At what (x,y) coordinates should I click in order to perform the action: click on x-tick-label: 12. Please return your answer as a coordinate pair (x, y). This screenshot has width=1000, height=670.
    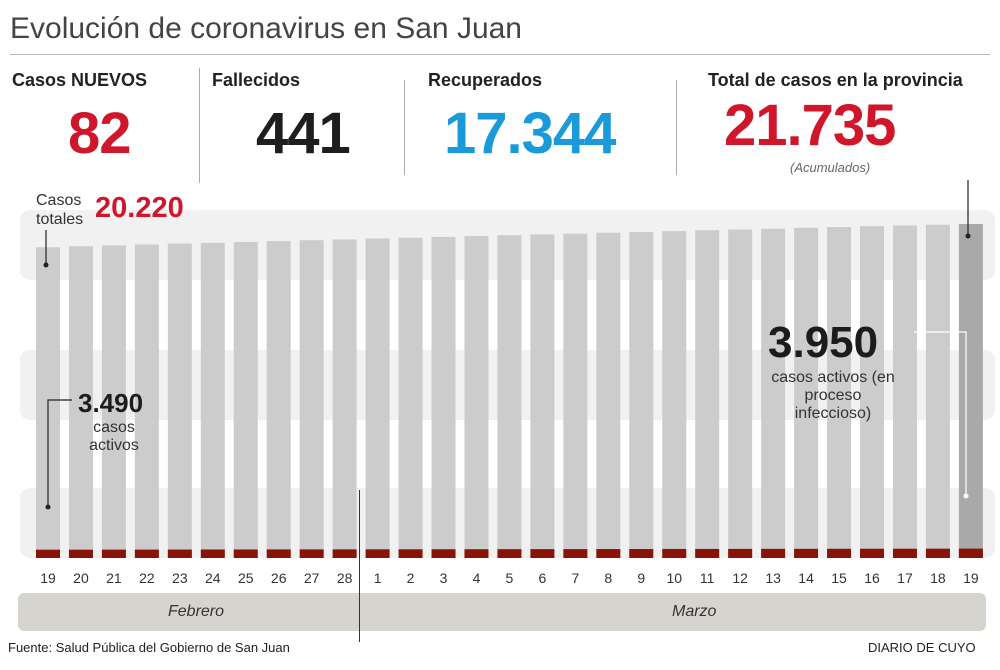
    Looking at the image, I should click on (740, 578).